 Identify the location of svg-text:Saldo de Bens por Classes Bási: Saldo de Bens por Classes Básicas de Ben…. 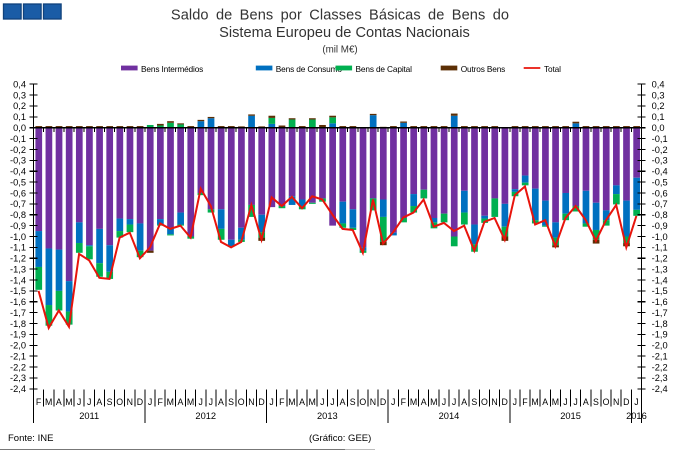
(340, 16).